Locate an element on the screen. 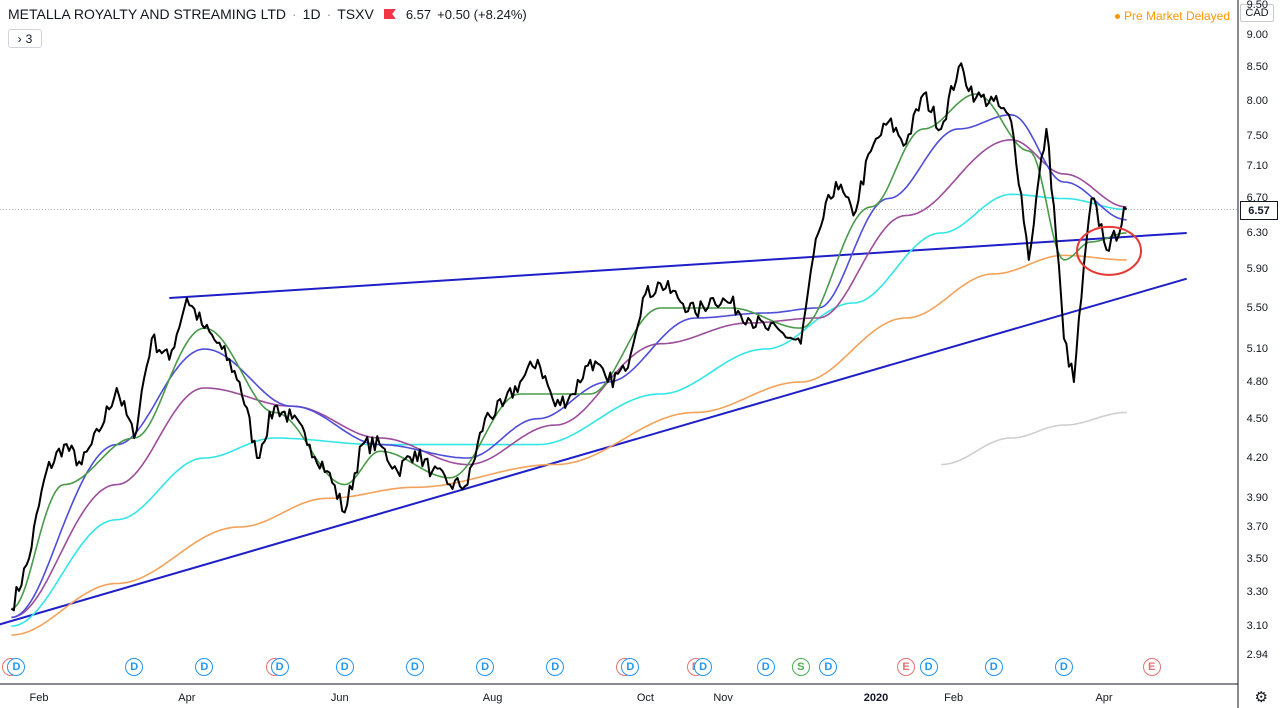 The height and width of the screenshot is (708, 1280). y-tick-label: 3.90 is located at coordinates (1257, 498).